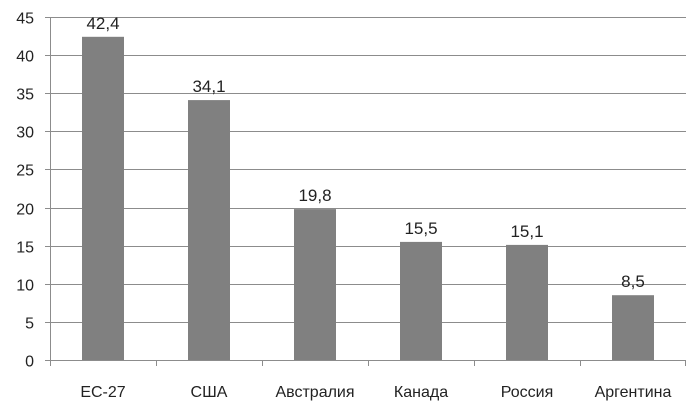  Describe the element at coordinates (25, 95) in the screenshot. I see `y-tick-label: 35` at that location.